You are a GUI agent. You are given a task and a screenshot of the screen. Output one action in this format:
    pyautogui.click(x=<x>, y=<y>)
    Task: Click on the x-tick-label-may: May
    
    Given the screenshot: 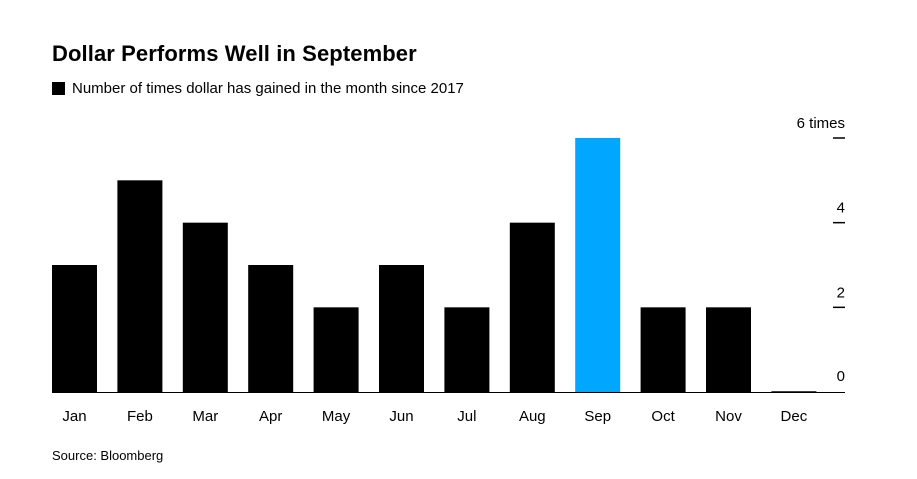 What is the action you would take?
    pyautogui.click(x=336, y=416)
    